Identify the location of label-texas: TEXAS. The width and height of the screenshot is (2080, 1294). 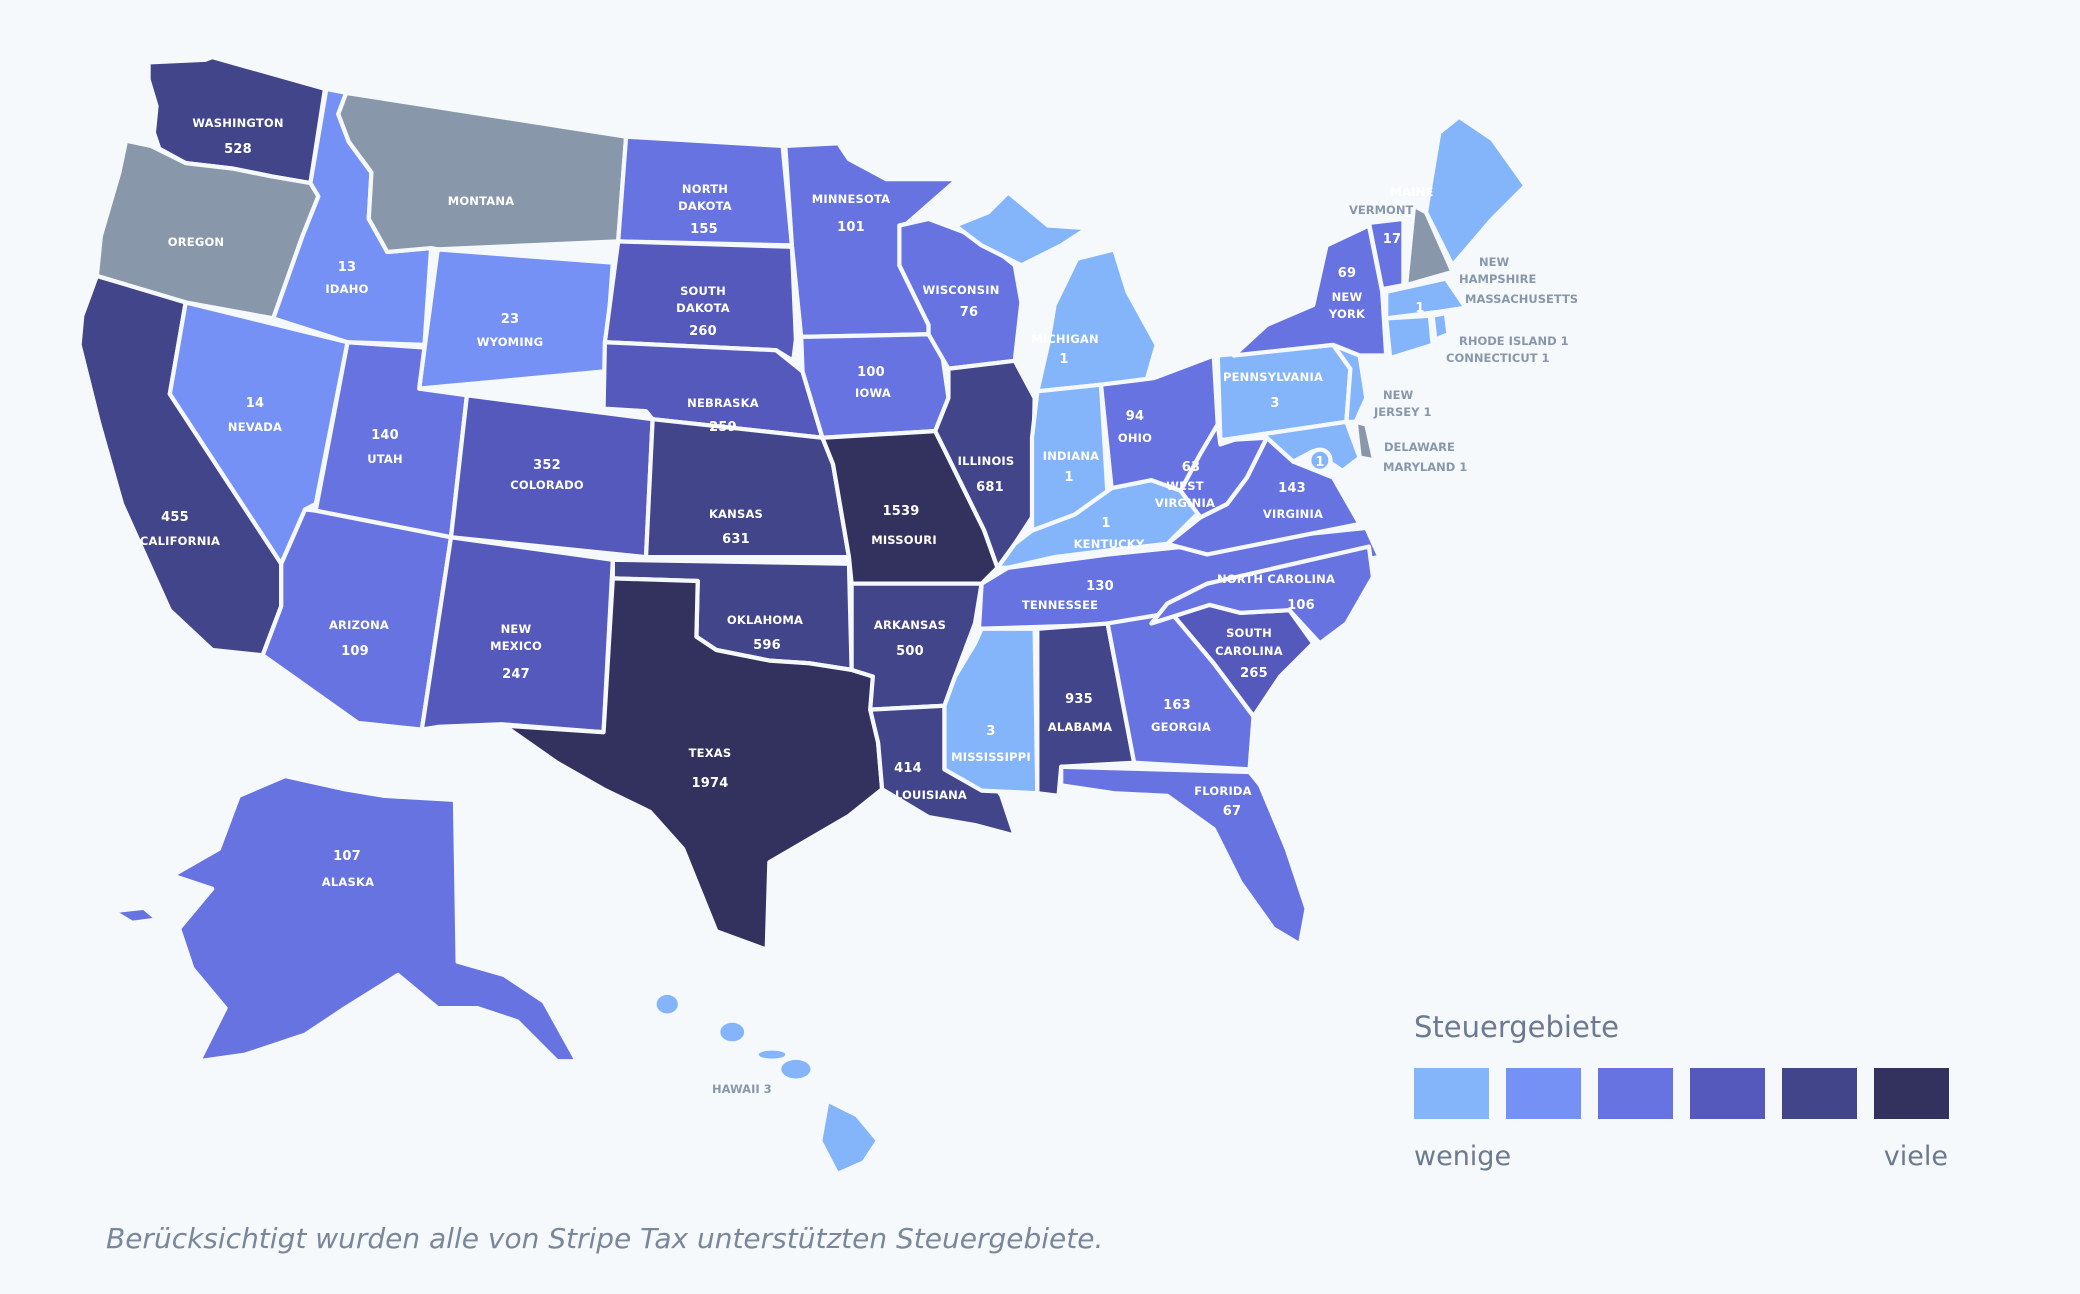
(710, 753).